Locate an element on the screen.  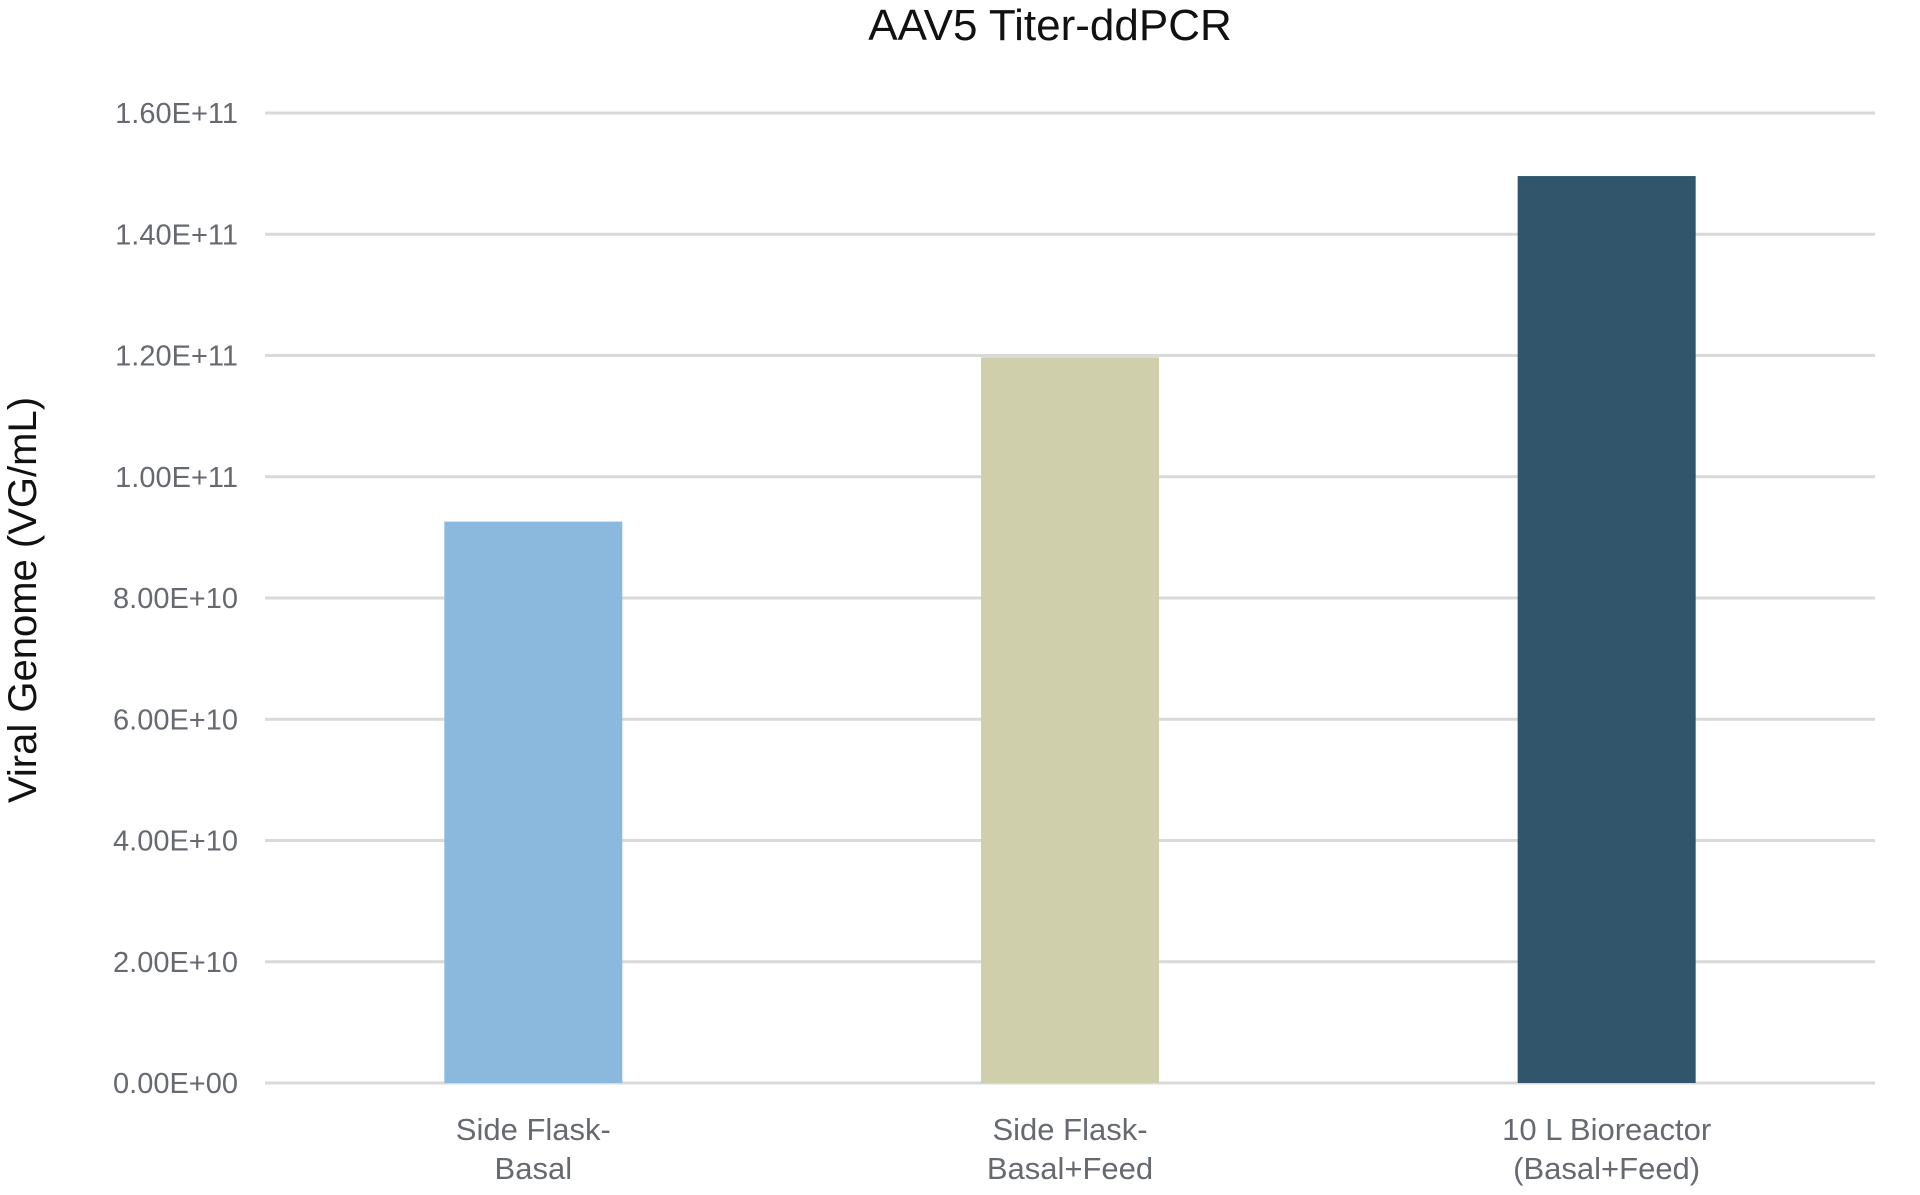
y-tick-label: 4.00E+10 is located at coordinates (175, 842).